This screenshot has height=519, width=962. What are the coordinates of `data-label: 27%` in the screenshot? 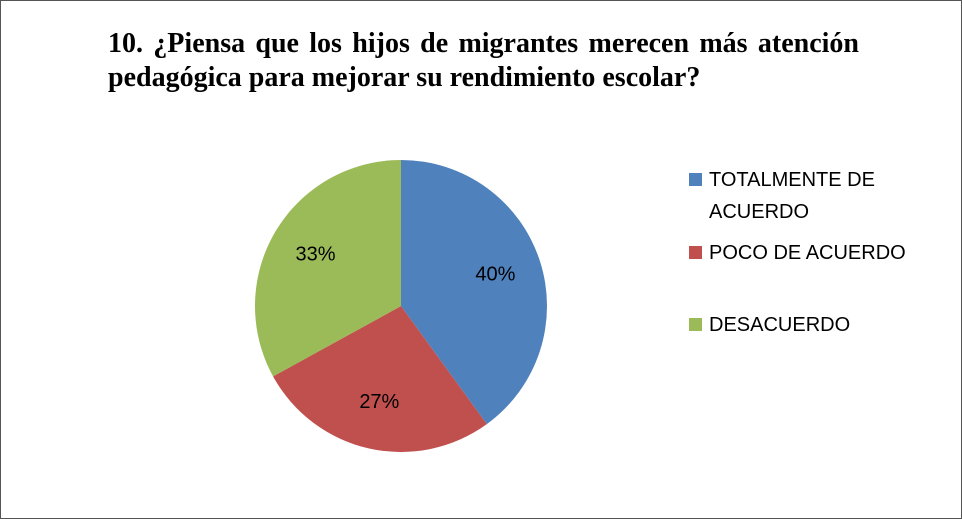 It's located at (379, 402).